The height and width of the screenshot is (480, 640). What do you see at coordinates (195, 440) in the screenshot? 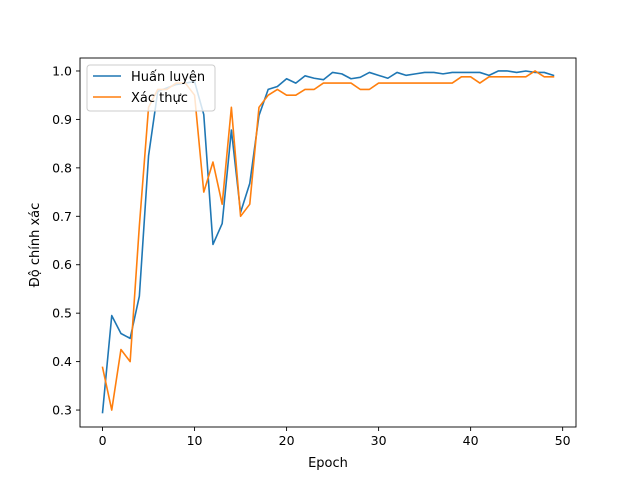
I see `x-tick-label: 10` at bounding box center [195, 440].